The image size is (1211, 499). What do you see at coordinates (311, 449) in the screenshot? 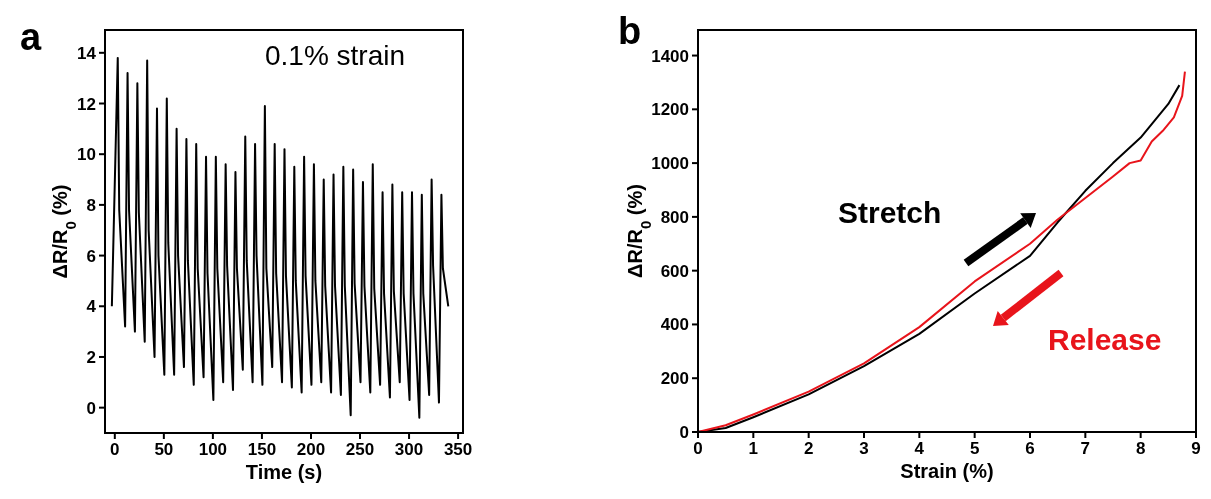
I see `x-tick-label: 200` at bounding box center [311, 449].